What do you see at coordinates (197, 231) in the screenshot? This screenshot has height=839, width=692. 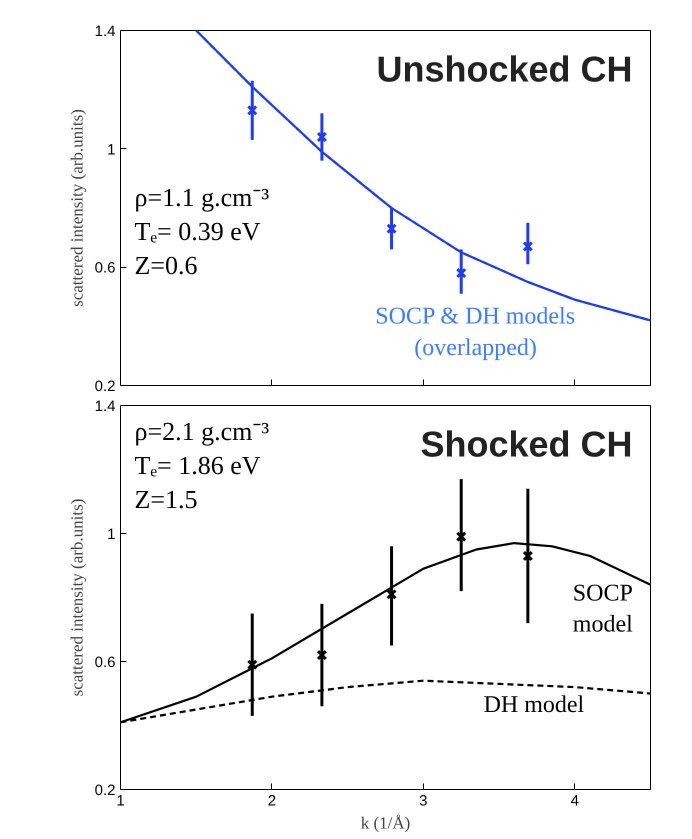 I see `annotation: Tₑ= 0.39 eV` at bounding box center [197, 231].